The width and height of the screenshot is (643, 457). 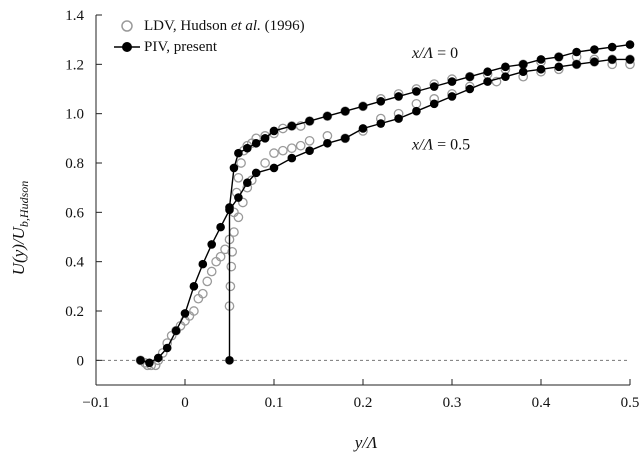 What do you see at coordinates (274, 403) in the screenshot?
I see `x-tick-label: 0.1` at bounding box center [274, 403].